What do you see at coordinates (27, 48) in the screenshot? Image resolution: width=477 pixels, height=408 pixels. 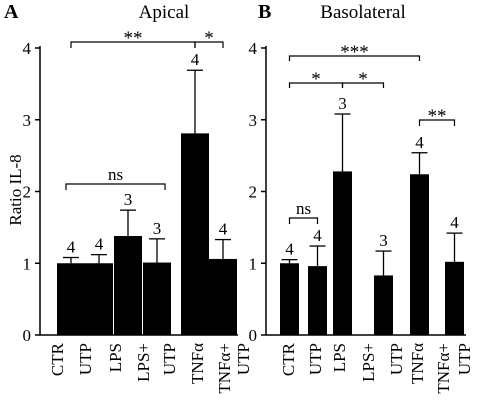 I see `panel-a-y-tick-label: 4` at bounding box center [27, 48].